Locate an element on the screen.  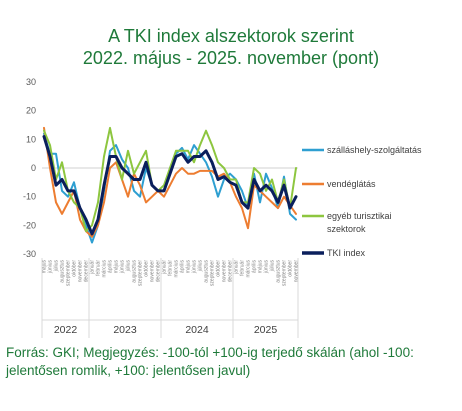
y-tick-label: -10 is located at coordinates (29, 197).